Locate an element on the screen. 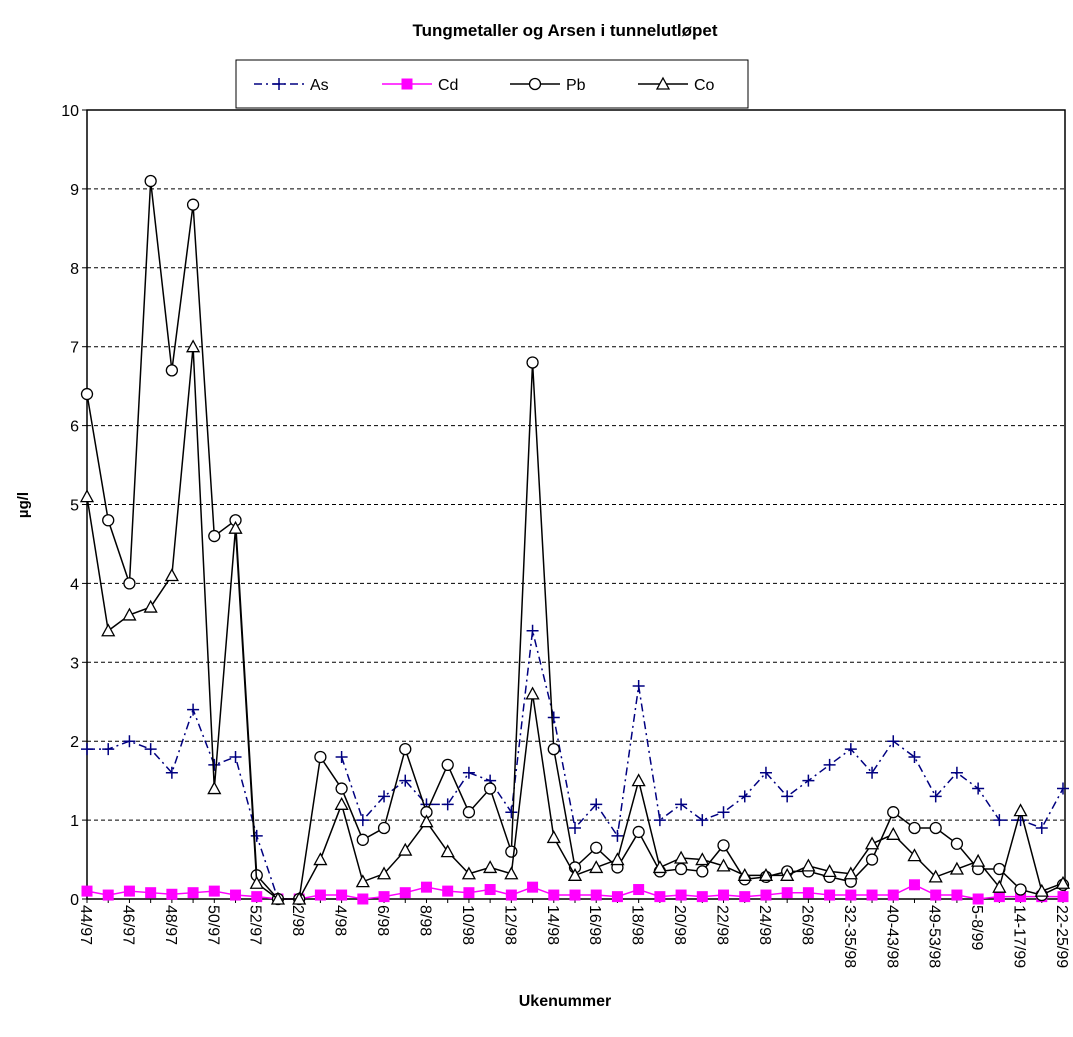 This screenshot has width=1073, height=1037. x-tick-label: 49-53/98 is located at coordinates (934, 936).